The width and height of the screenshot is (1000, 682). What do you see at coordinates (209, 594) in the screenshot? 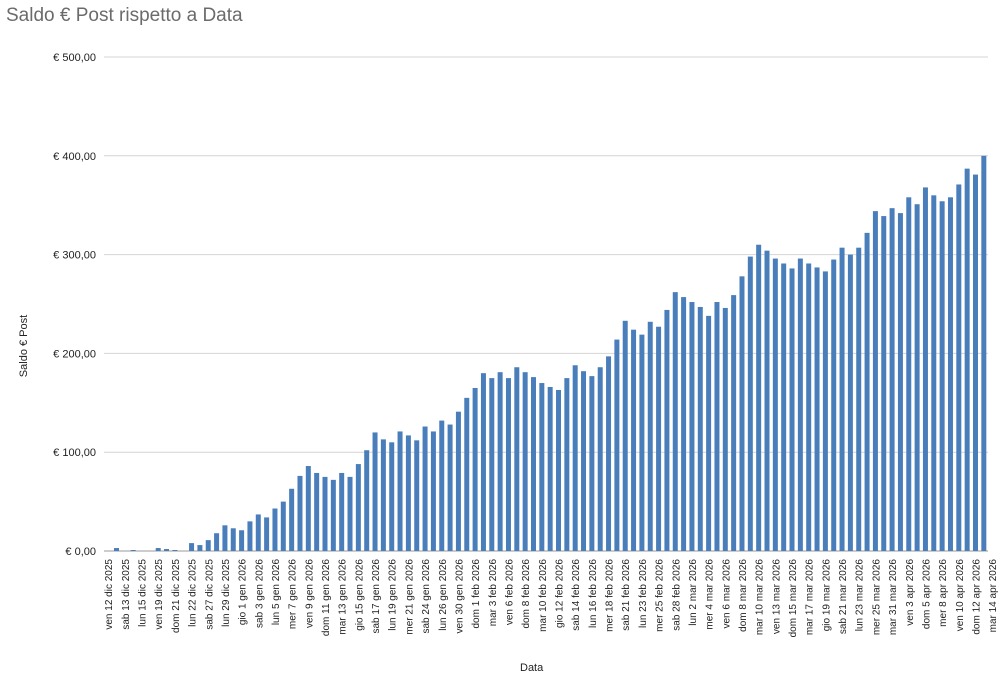
I see `x-tick-label: sab 27 dic 2025` at bounding box center [209, 594].